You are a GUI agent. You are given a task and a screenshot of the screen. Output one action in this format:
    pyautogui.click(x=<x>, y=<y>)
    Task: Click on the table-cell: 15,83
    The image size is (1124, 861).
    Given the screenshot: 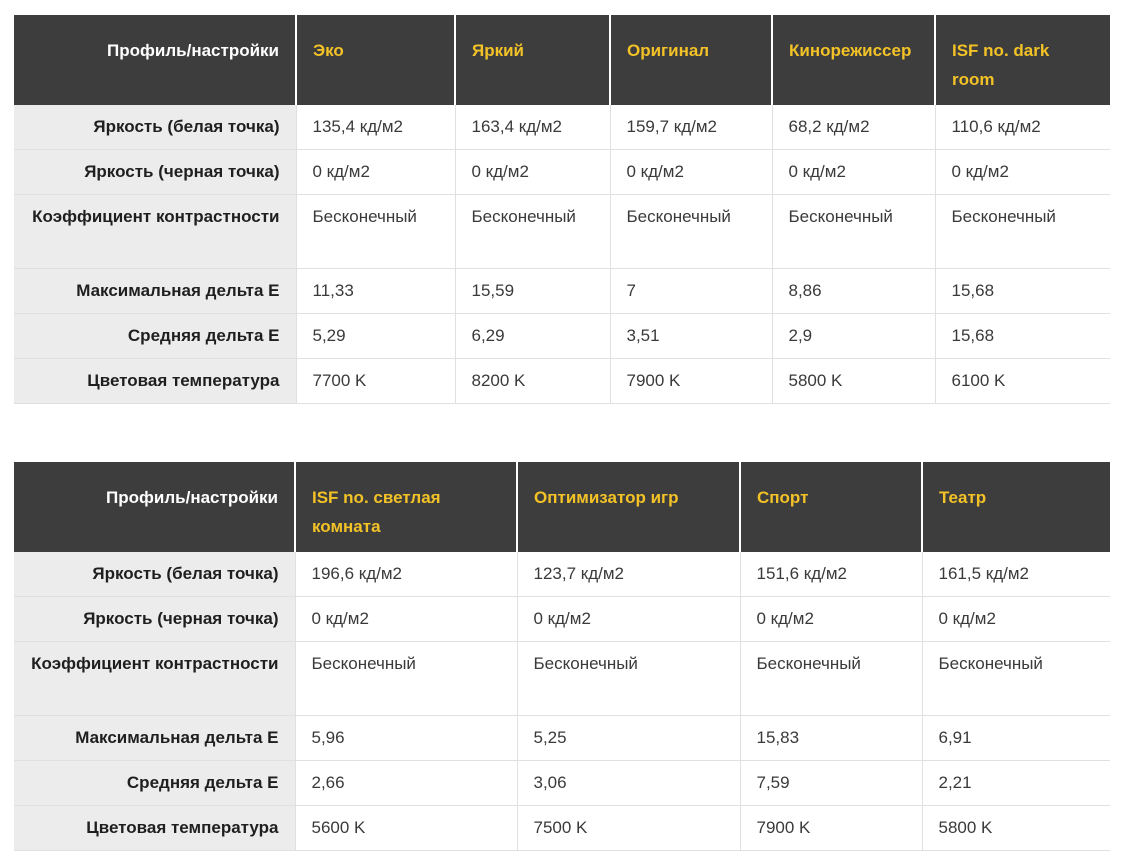 What is the action you would take?
    pyautogui.click(x=830, y=738)
    